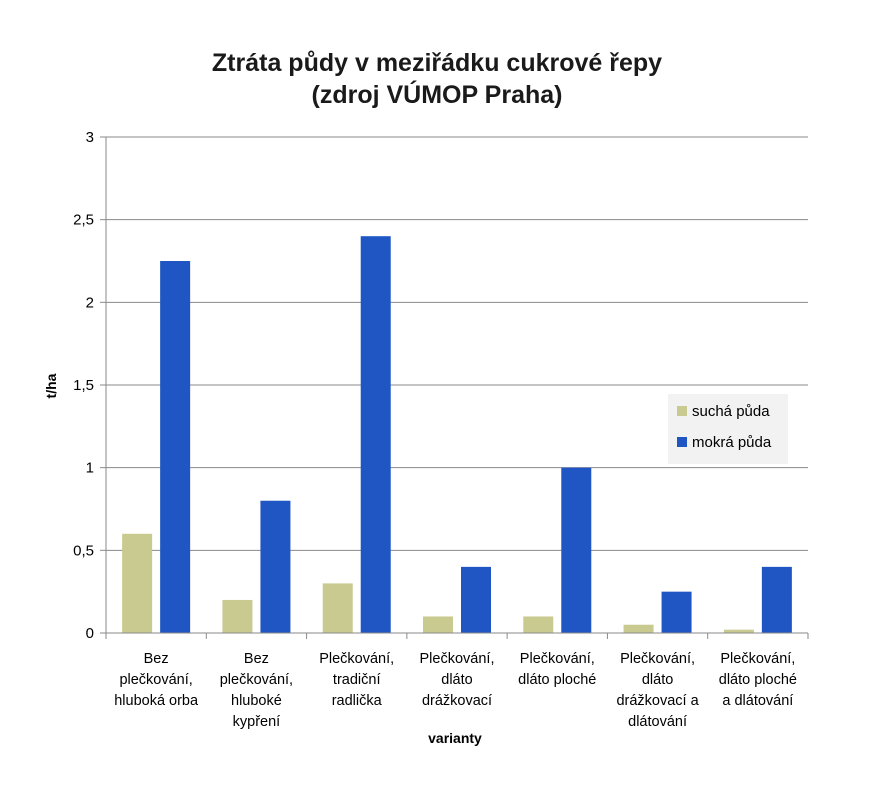 Image resolution: width=873 pixels, height=800 pixels. Describe the element at coordinates (90, 633) in the screenshot. I see `y-tick-label: 0` at that location.